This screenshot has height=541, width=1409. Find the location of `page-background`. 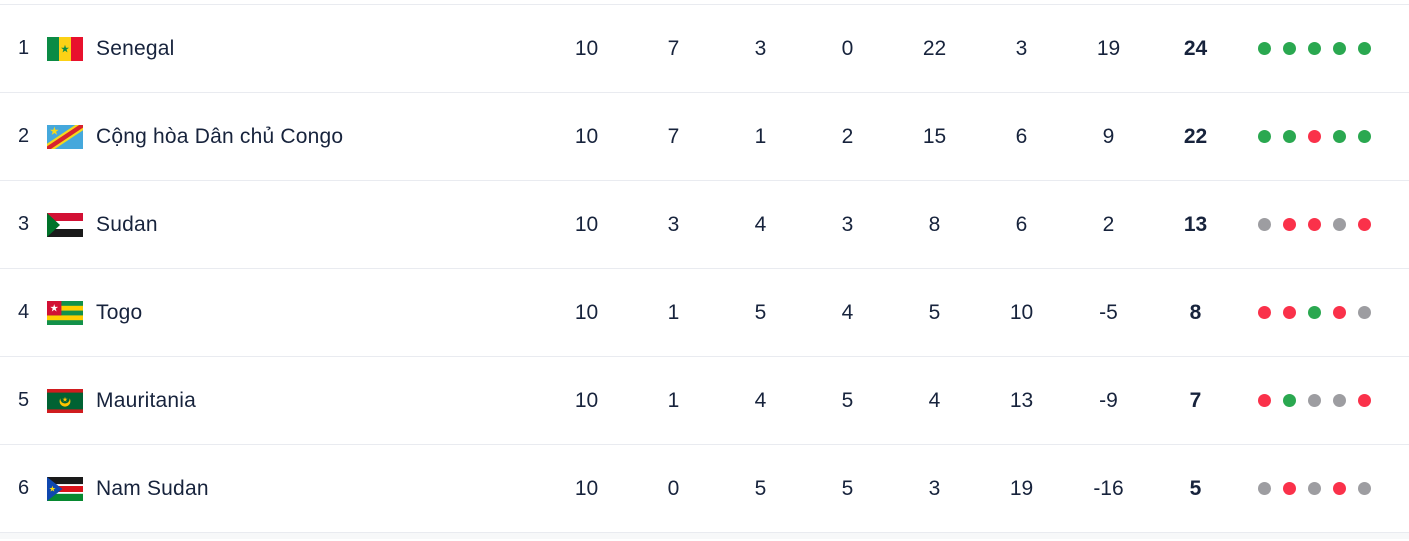

page-background is located at coordinates (704, 536).